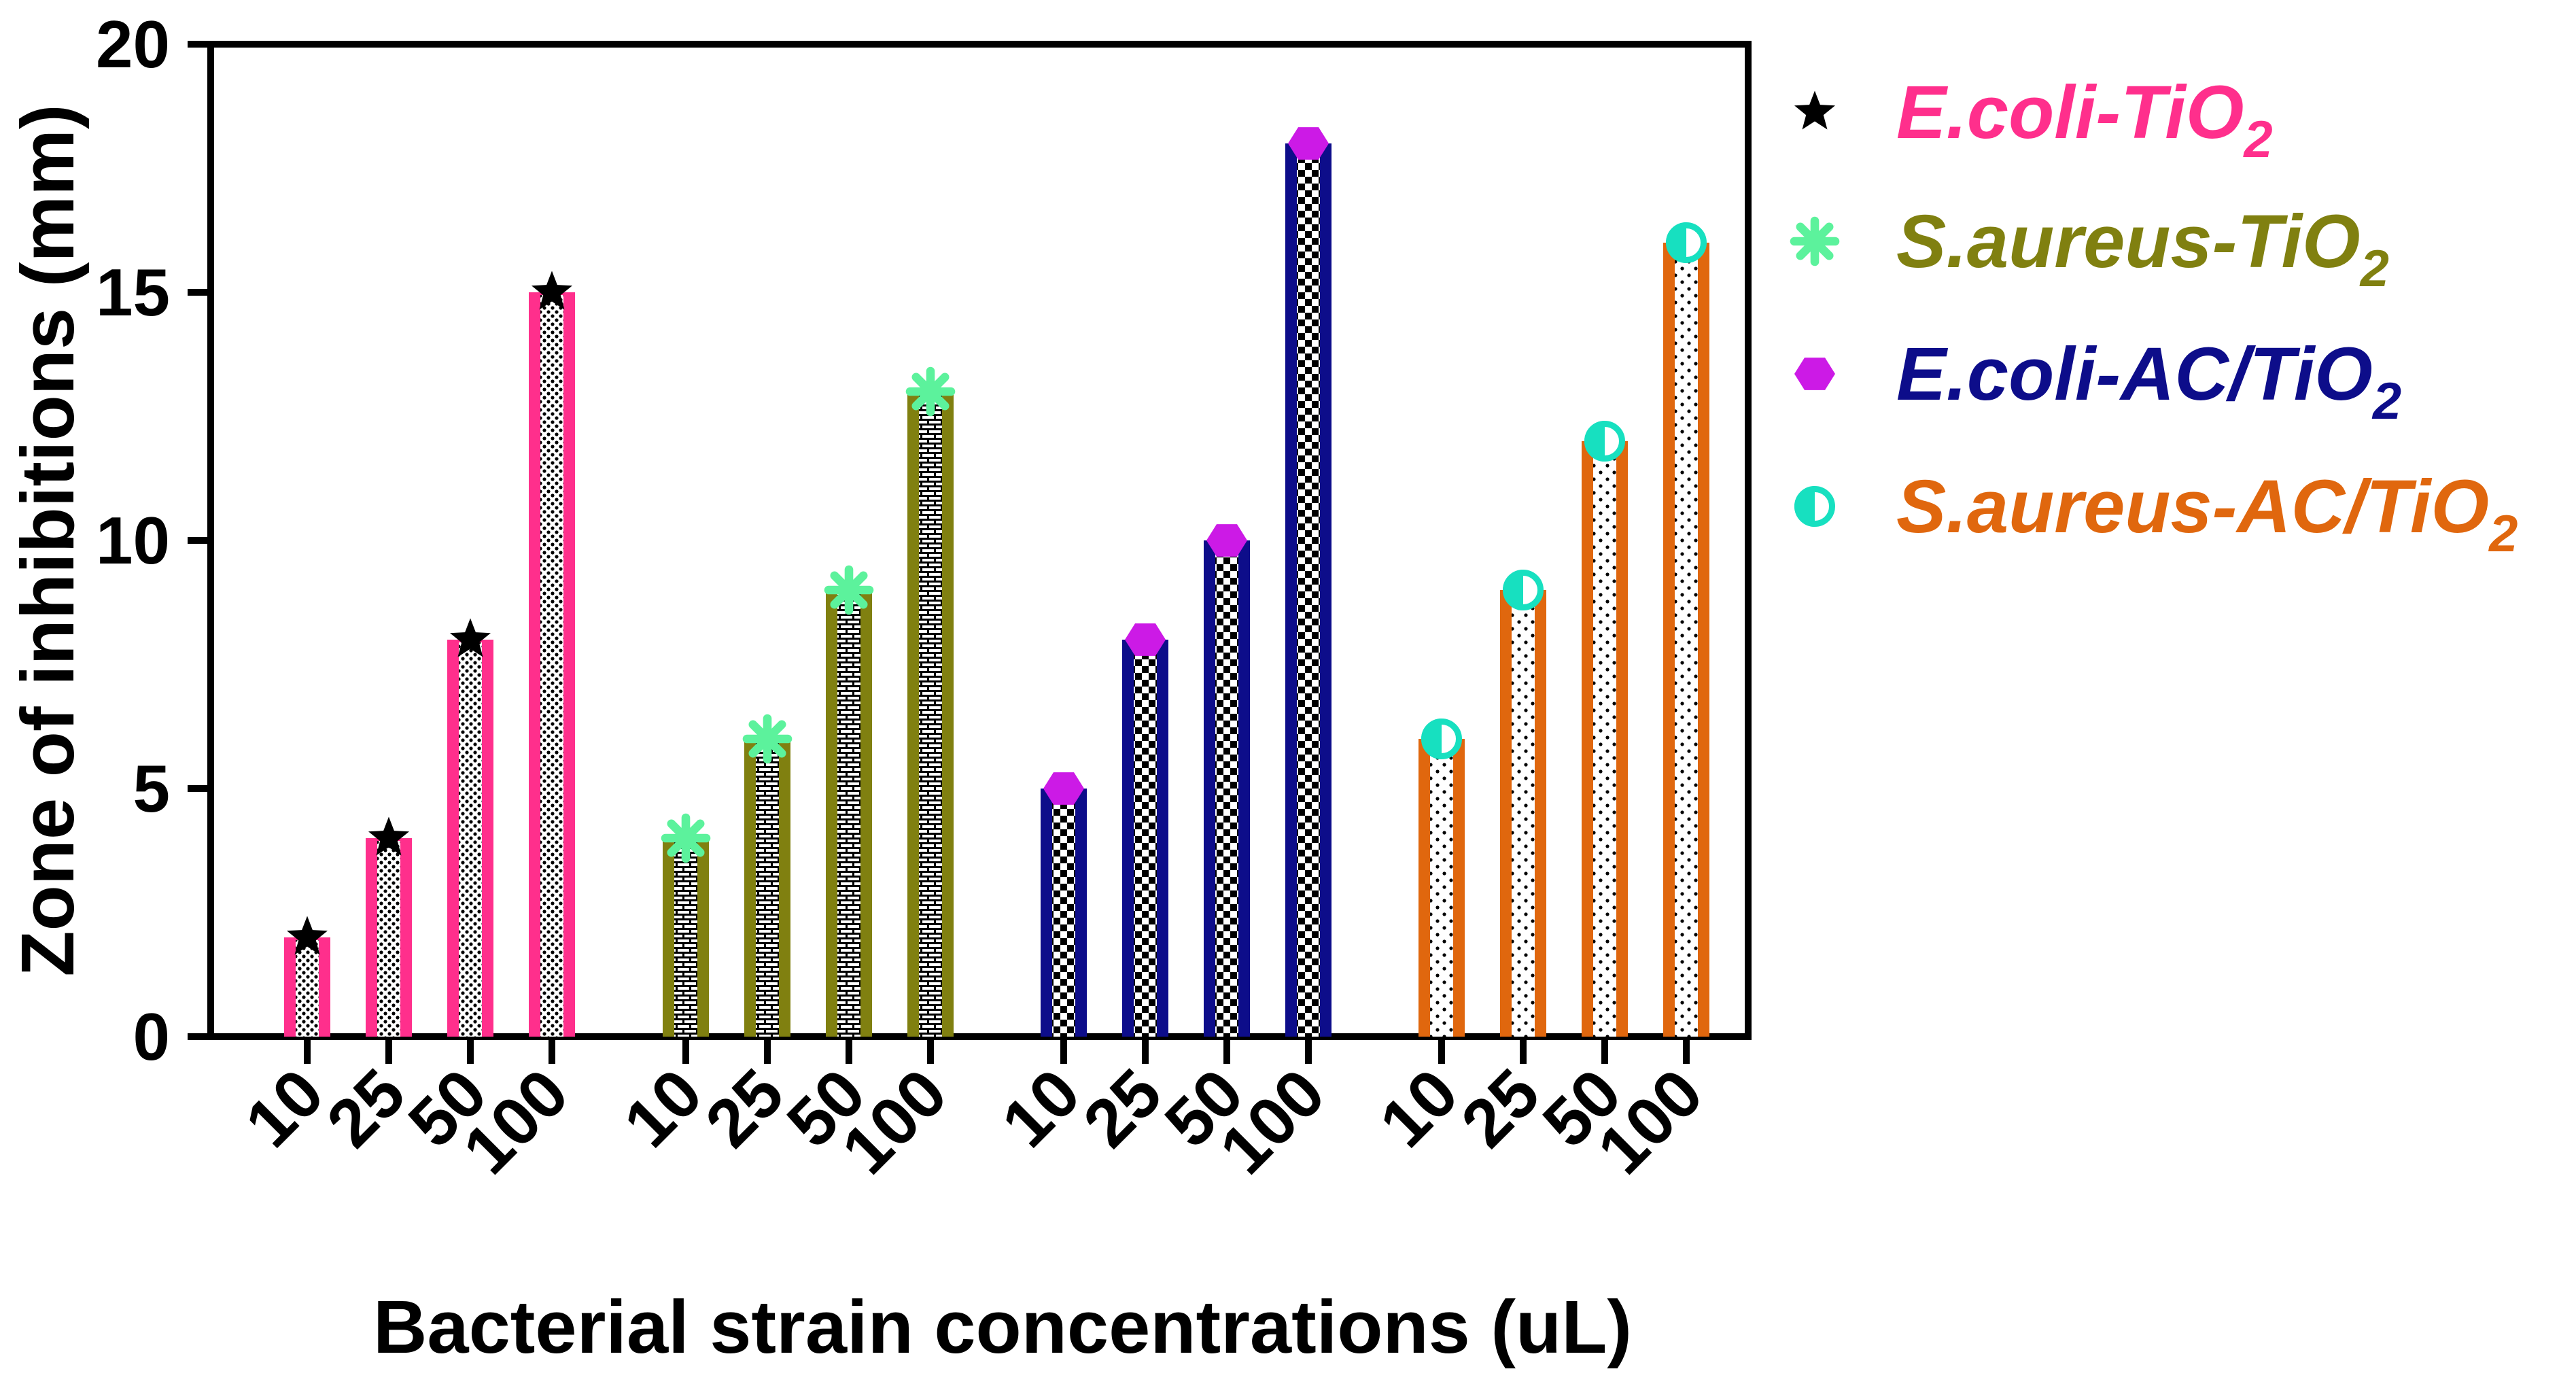  Describe the element at coordinates (1272, 1121) in the screenshot. I see `x-tick-label-s2-c3: 100` at that location.